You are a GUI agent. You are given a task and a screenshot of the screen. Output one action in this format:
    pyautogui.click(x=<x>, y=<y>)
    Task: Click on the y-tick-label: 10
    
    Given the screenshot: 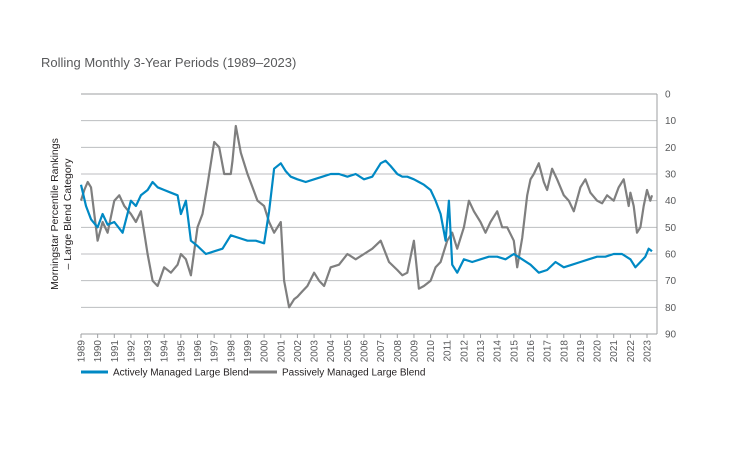 What is the action you would take?
    pyautogui.click(x=671, y=121)
    